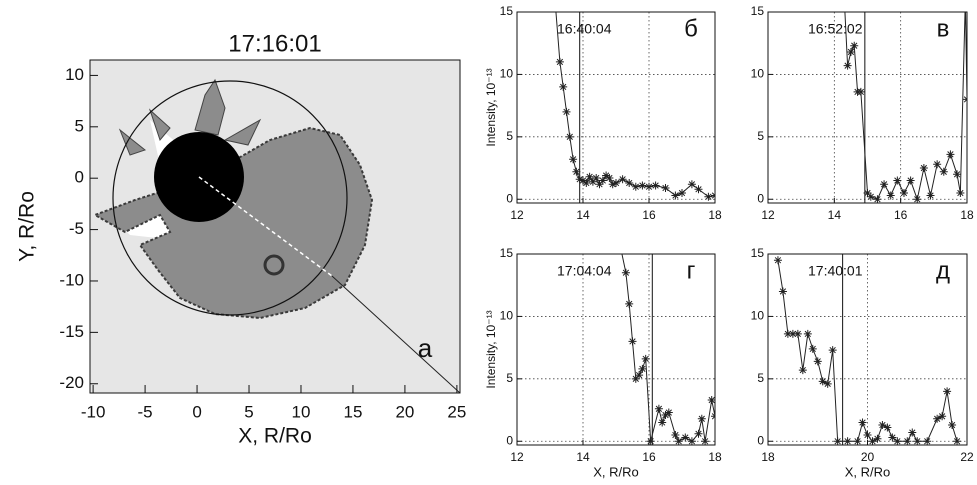 The width and height of the screenshot is (977, 485). What do you see at coordinates (274, 265) in the screenshot?
I see `blob` at bounding box center [274, 265].